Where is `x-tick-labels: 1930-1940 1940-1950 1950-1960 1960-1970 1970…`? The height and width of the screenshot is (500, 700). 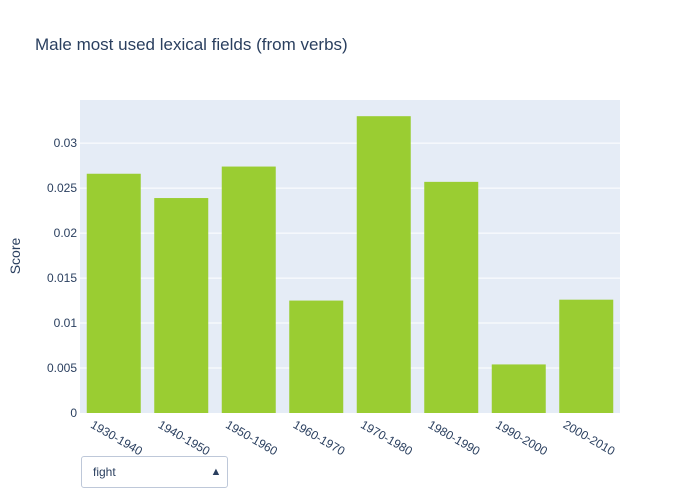
x-tick-labels: 1930-1940 1940-1950 1950-1960 1960-1970 1970… is located at coordinates (352, 437).